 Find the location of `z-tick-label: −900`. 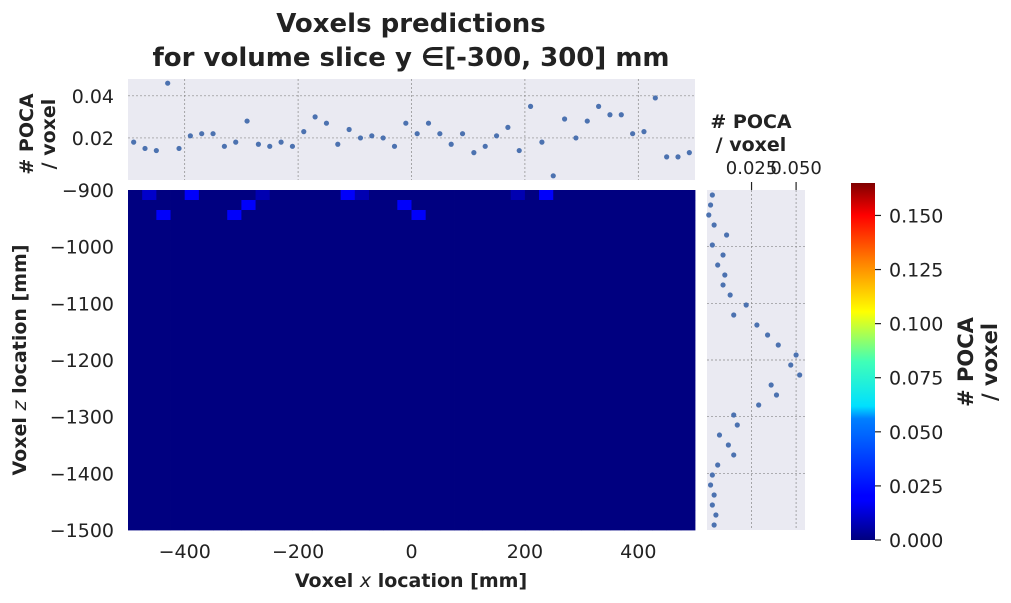

z-tick-label: −900 is located at coordinates (88, 191).